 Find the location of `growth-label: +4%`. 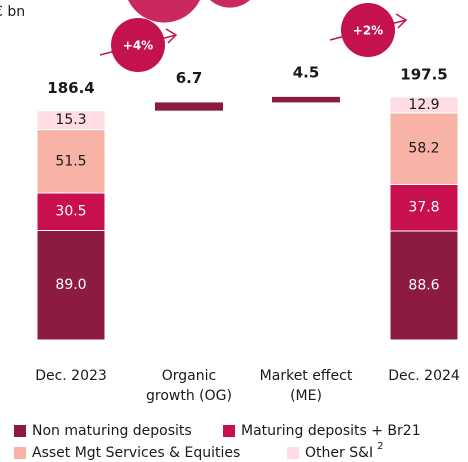

growth-label: +4% is located at coordinates (138, 46).